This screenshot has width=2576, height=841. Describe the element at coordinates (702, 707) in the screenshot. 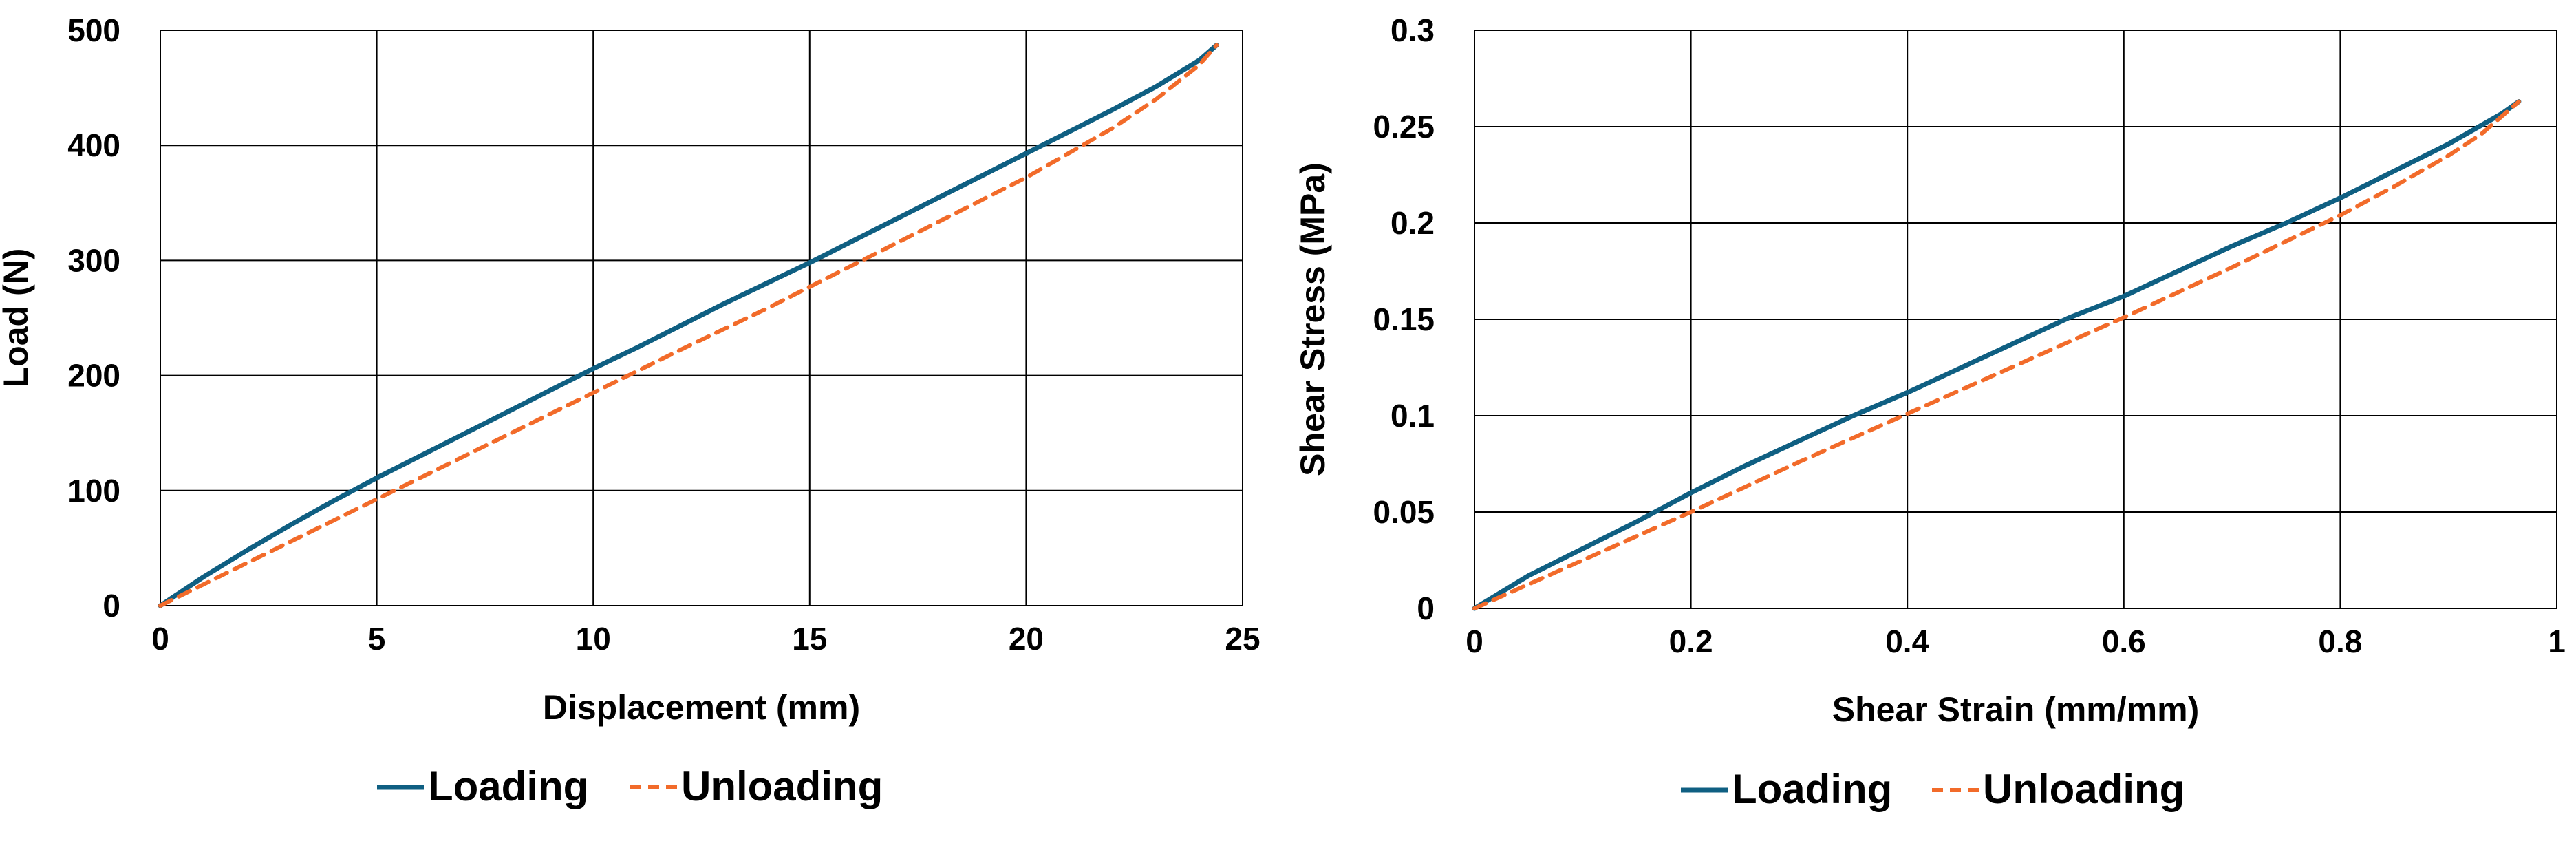

I see `x-axis-title: Displacement (mm)` at that location.